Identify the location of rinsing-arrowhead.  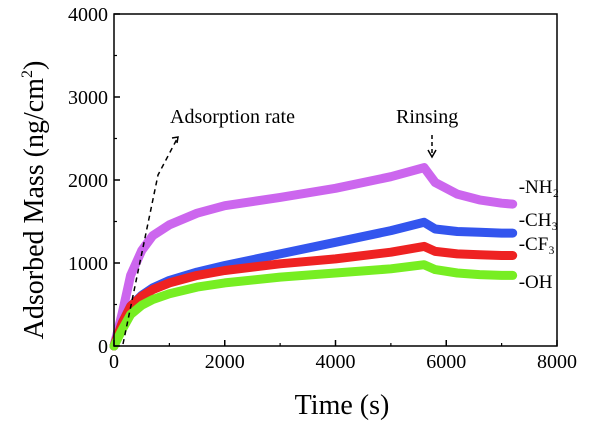
(432, 154).